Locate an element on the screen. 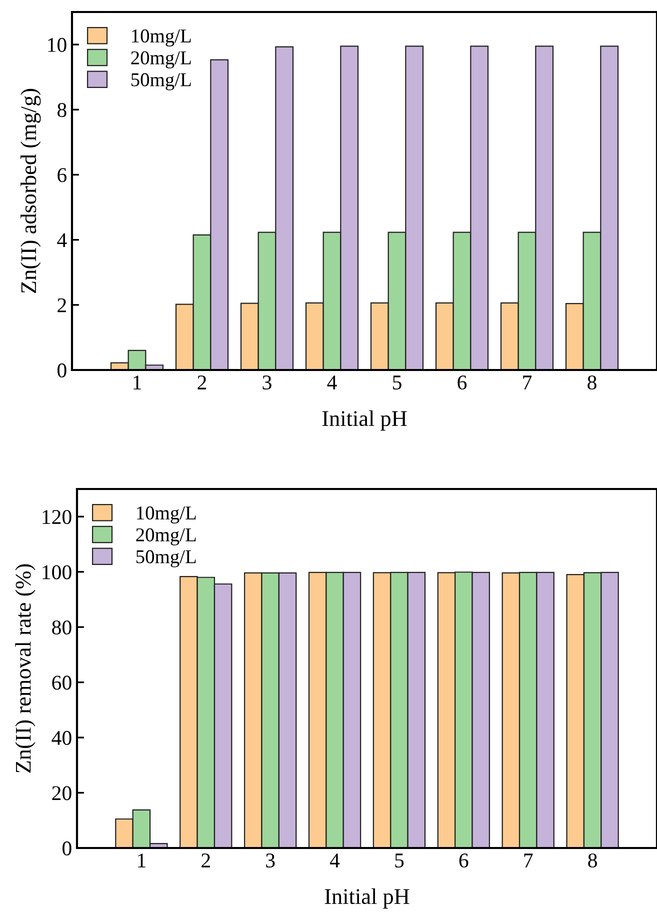 Image resolution: width=657 pixels, height=920 pixels. y-tick-label: 2 is located at coordinates (62, 305).